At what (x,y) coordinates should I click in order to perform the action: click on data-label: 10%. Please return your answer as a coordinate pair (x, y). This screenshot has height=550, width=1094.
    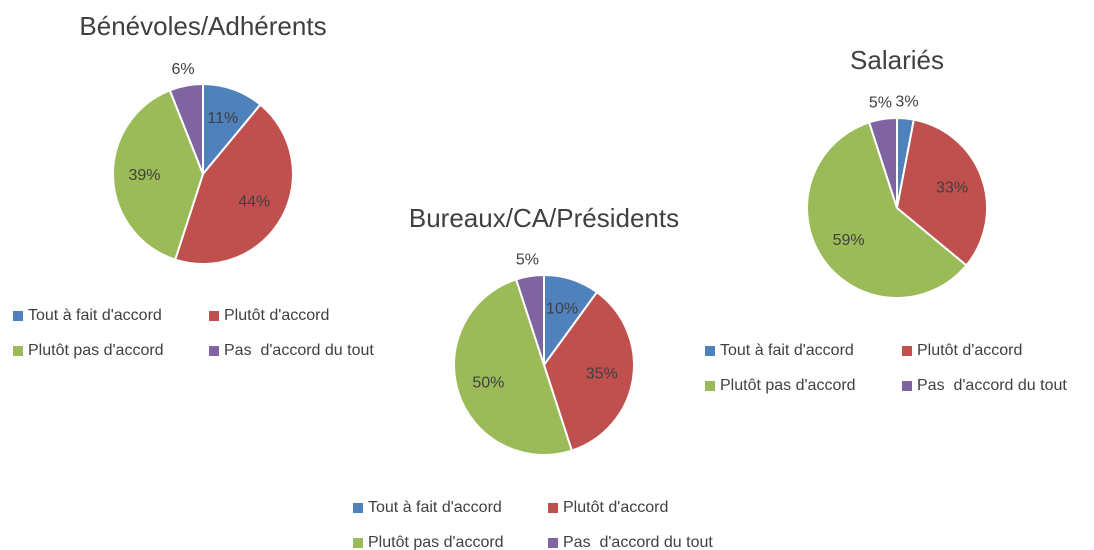
    Looking at the image, I should click on (562, 309).